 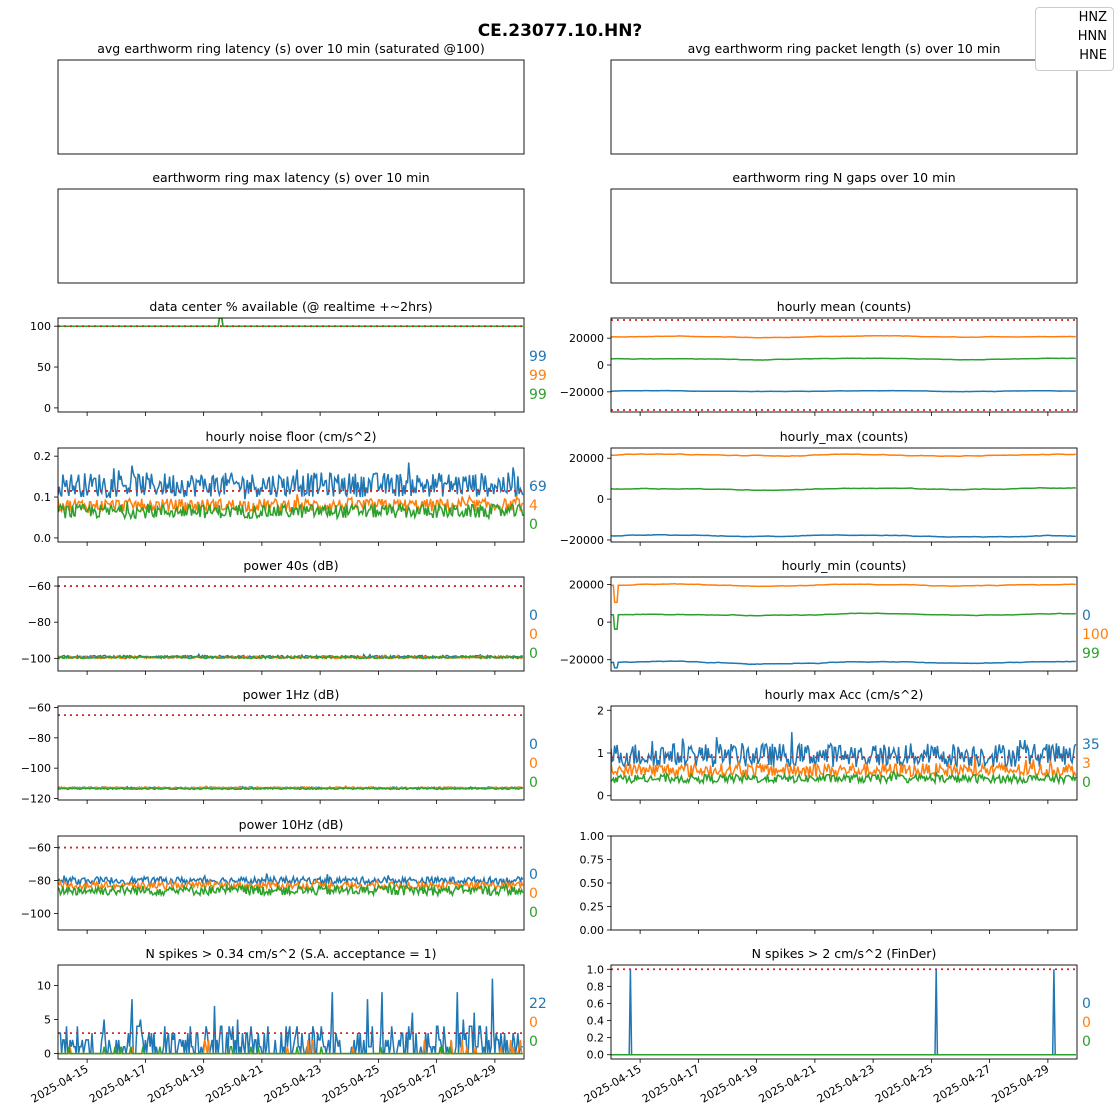 What do you see at coordinates (596, 1021) in the screenshot?
I see `y-tick-label: 0.4` at bounding box center [596, 1021].